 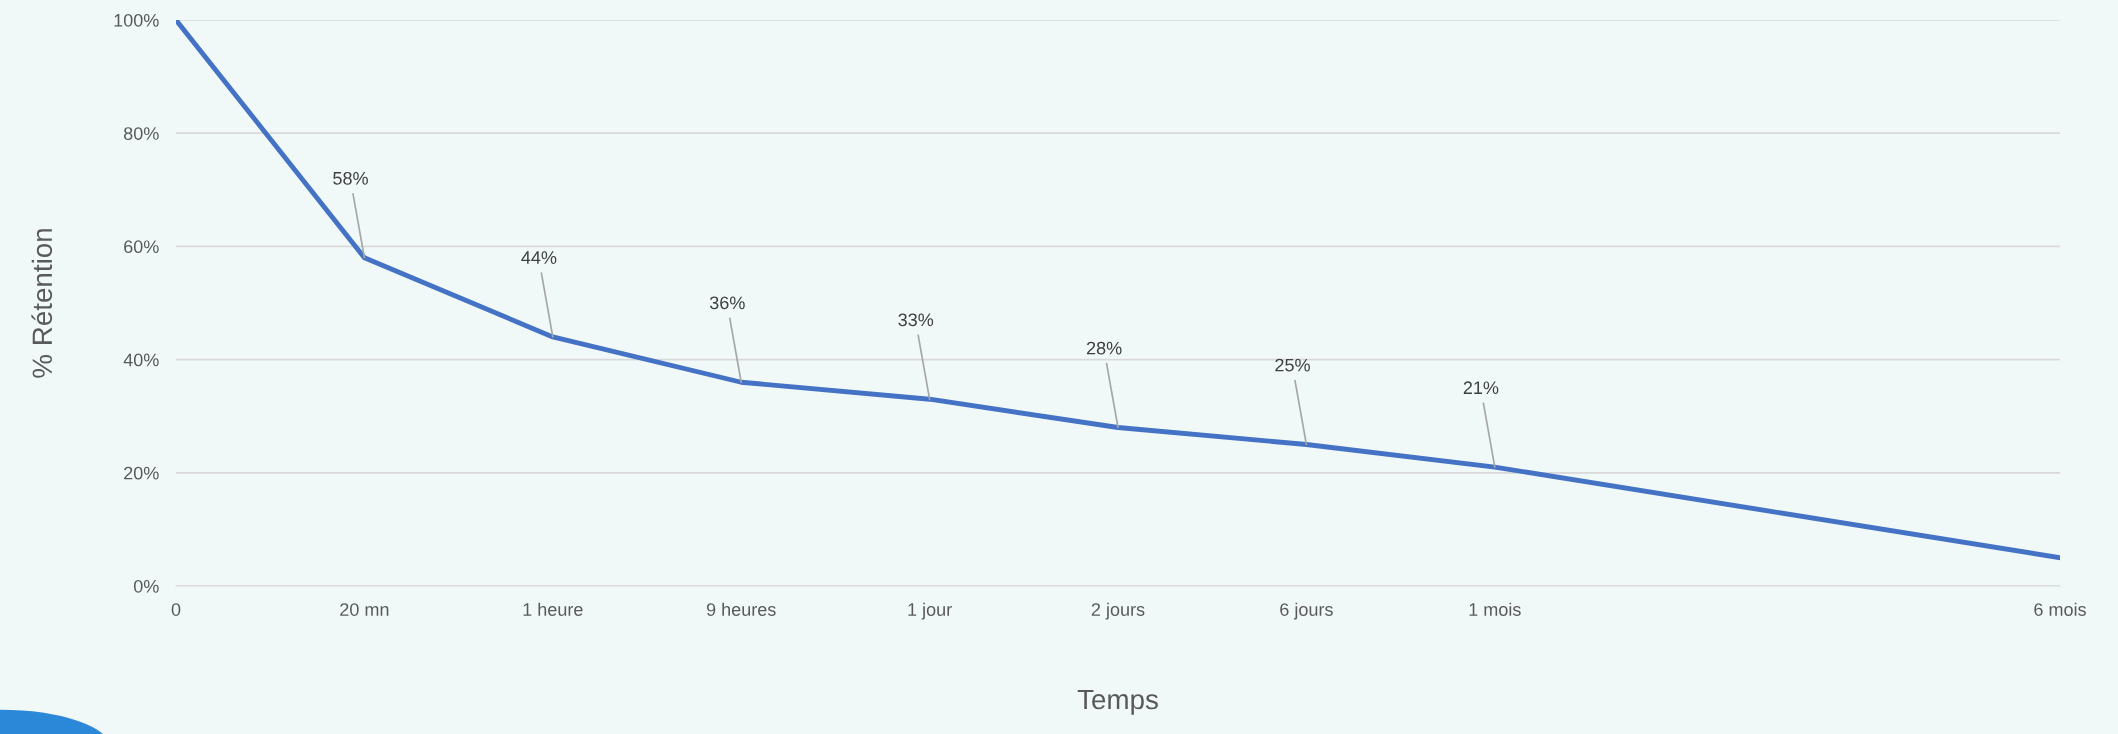 What do you see at coordinates (1118, 611) in the screenshot?
I see `x-tick-label: 2 jours` at bounding box center [1118, 611].